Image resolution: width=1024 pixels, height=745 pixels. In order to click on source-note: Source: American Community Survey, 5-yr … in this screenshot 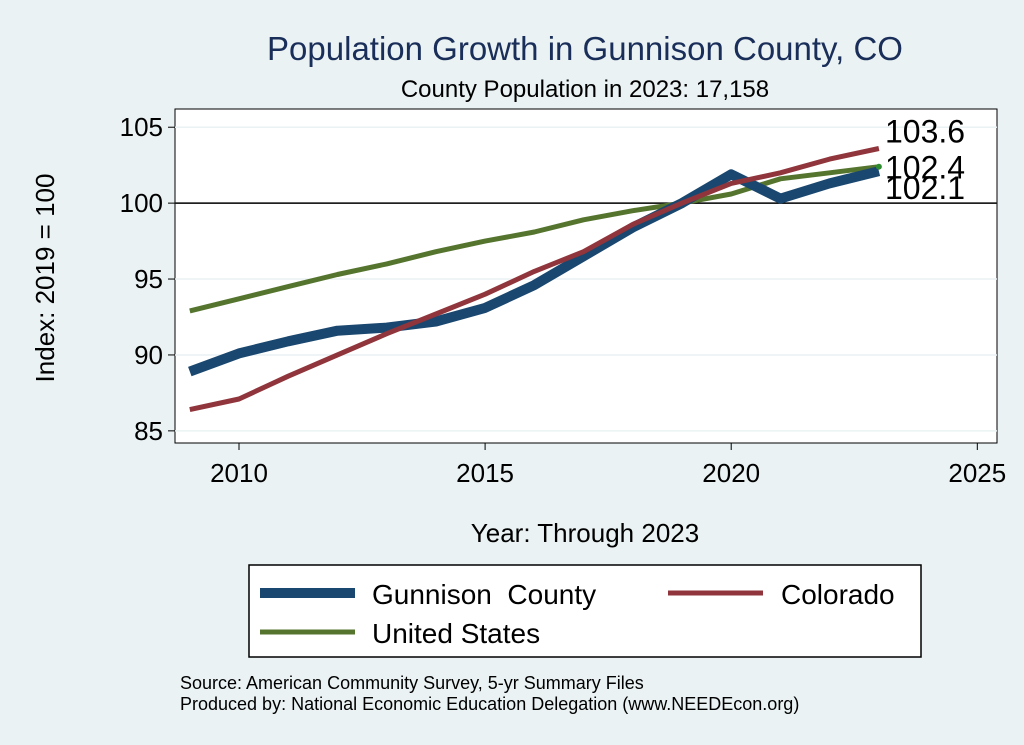, I will do `click(412, 683)`.